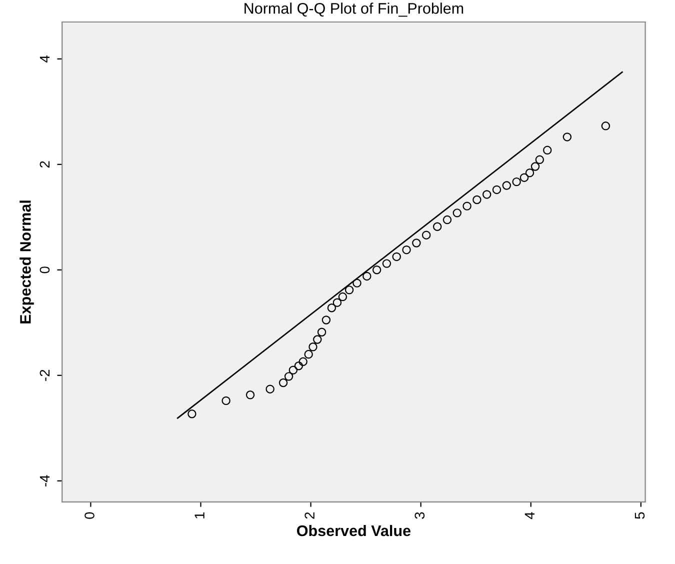 This screenshot has height=564, width=675. Describe the element at coordinates (529, 516) in the screenshot. I see `x-tick-label: 4` at that location.